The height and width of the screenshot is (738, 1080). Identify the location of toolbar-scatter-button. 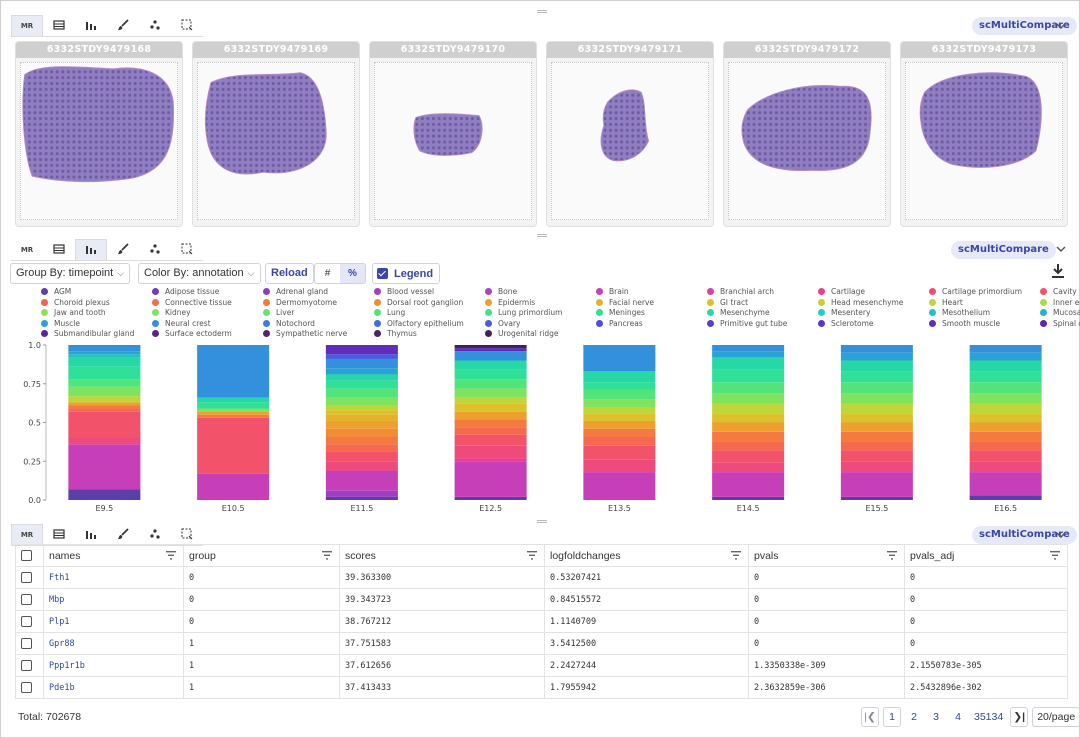
(155, 534).